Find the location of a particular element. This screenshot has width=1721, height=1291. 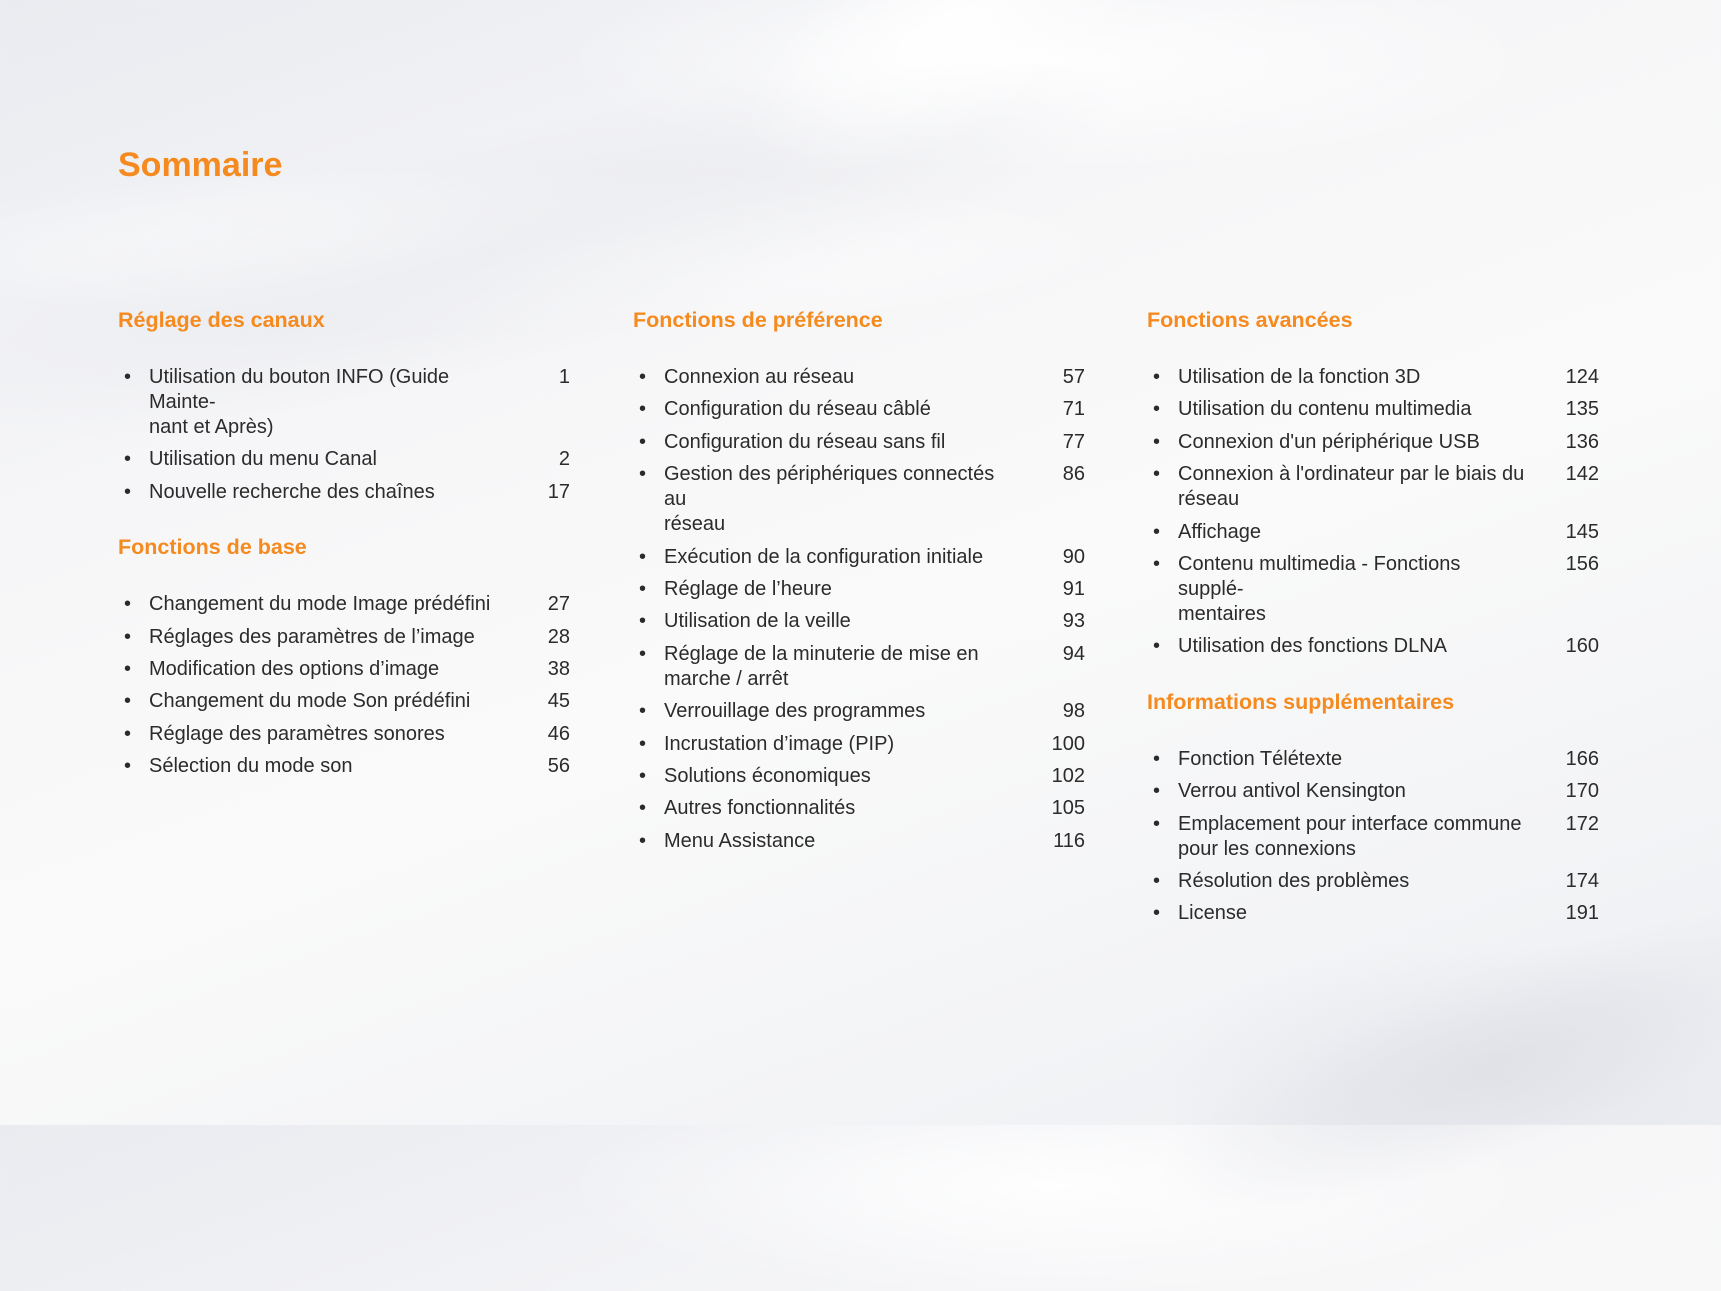

toc-entry: • Modification des options d’image 38 is located at coordinates (344, 673).